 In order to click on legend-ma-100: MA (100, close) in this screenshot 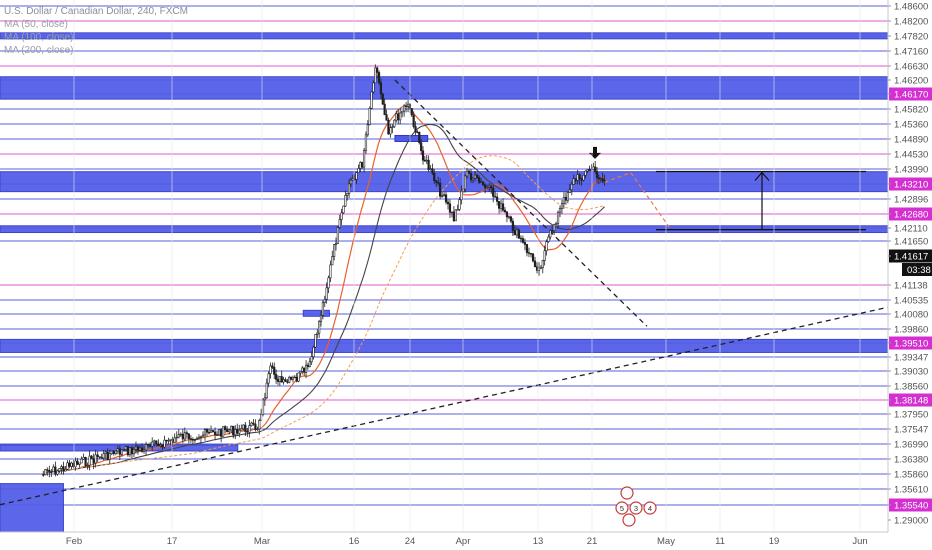, I will do `click(39, 37)`.